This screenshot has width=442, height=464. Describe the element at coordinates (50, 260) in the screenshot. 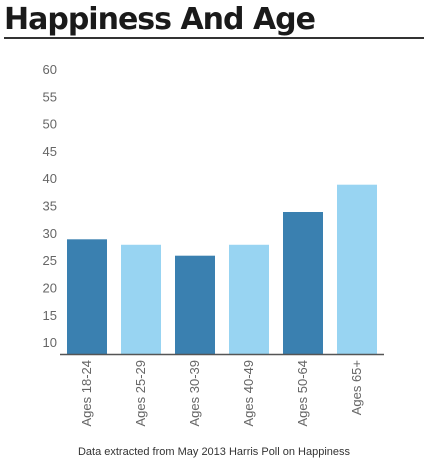

I see `y-tick-label: 25` at that location.